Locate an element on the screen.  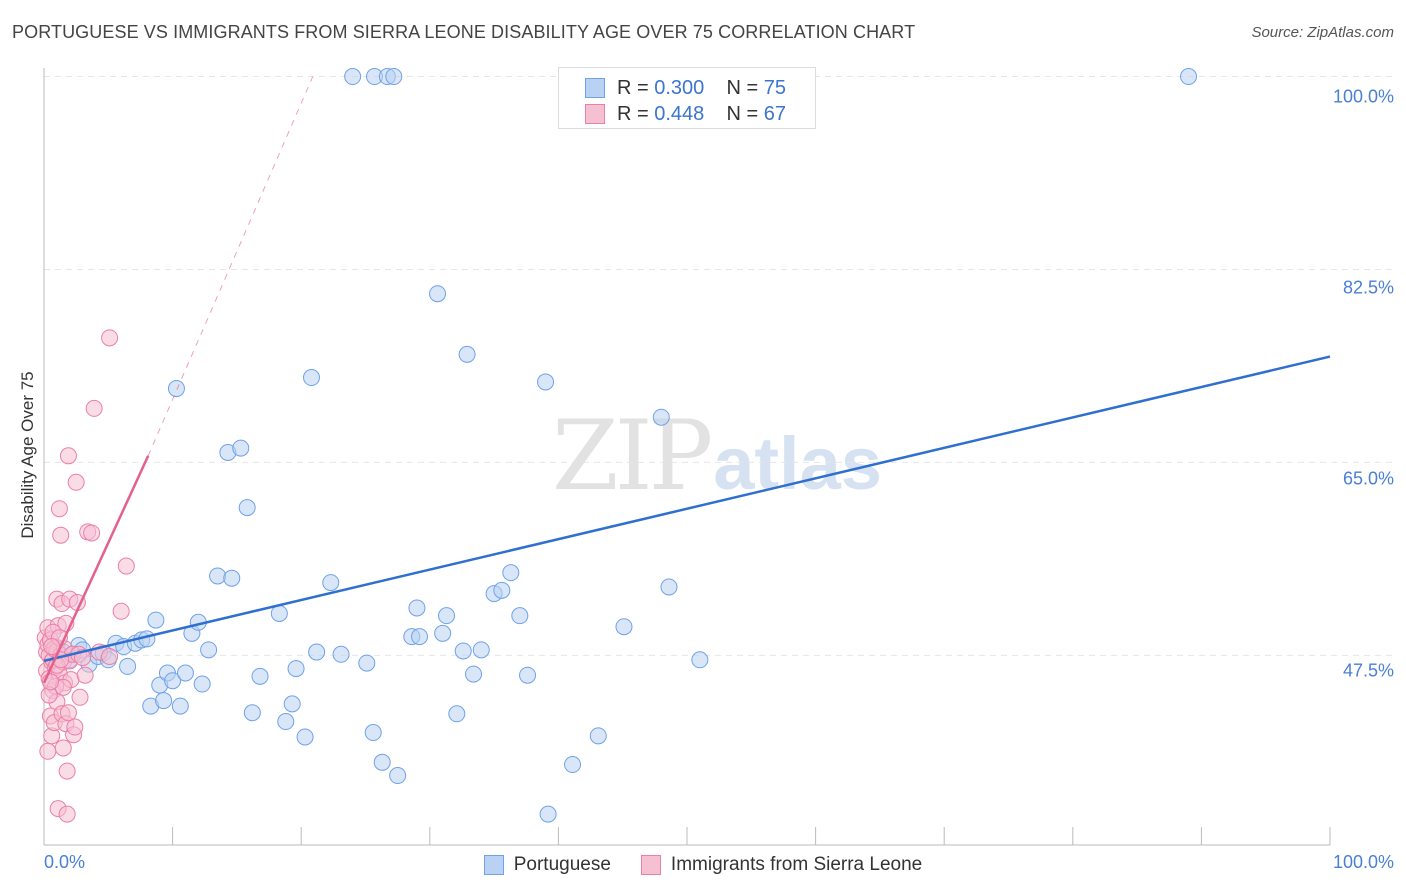
y-tick-label-47-5: 47.5% is located at coordinates (1368, 670).